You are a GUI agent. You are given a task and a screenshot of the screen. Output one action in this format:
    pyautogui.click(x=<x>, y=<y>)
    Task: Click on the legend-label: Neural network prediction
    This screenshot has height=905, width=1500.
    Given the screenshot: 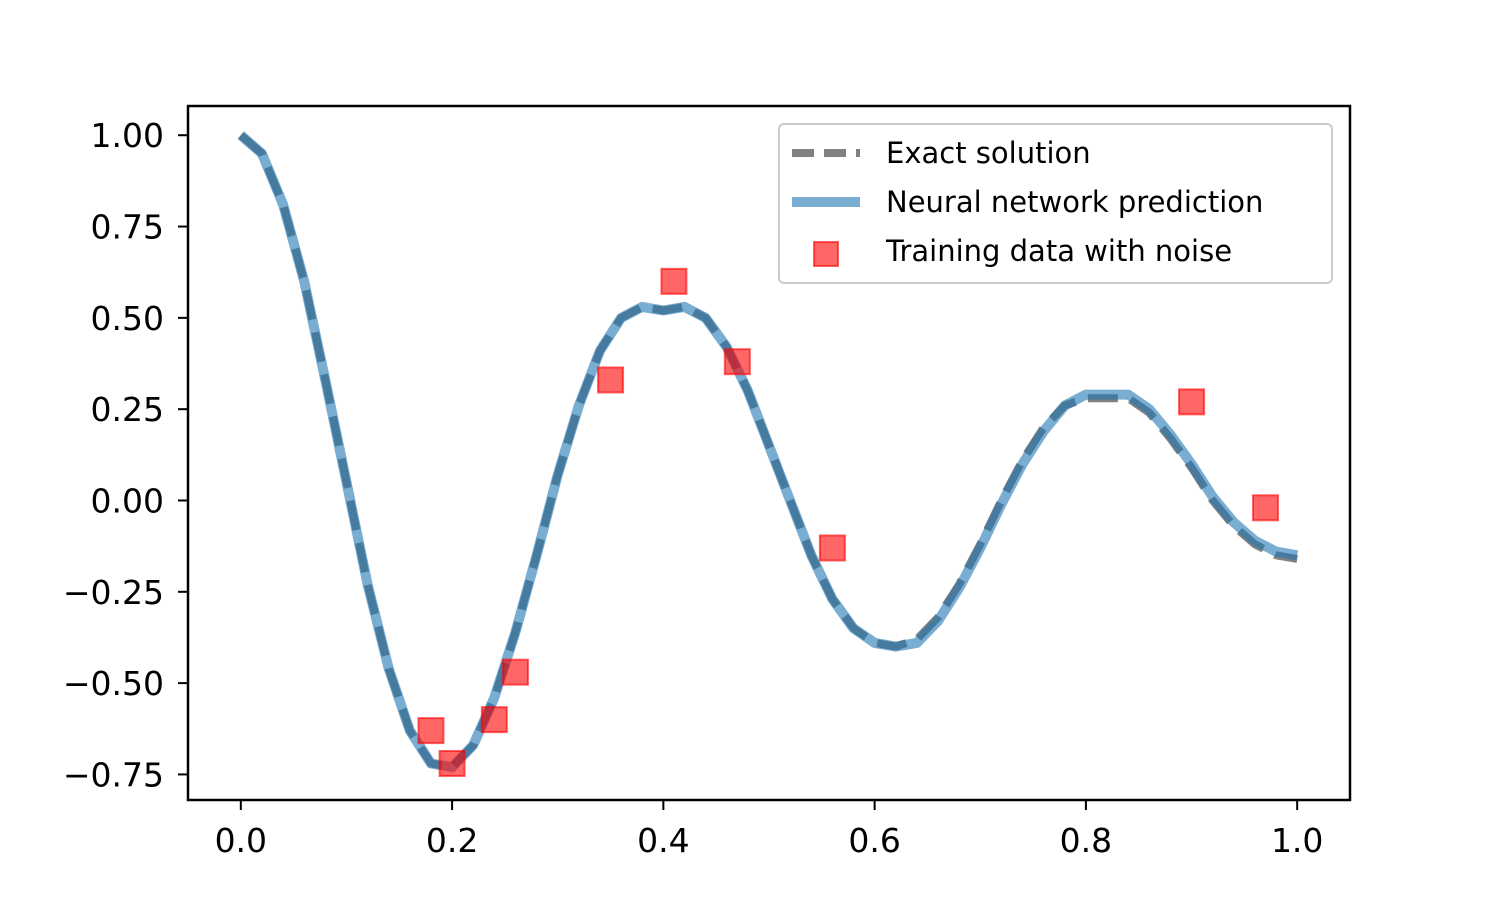 What is the action you would take?
    pyautogui.click(x=1074, y=202)
    